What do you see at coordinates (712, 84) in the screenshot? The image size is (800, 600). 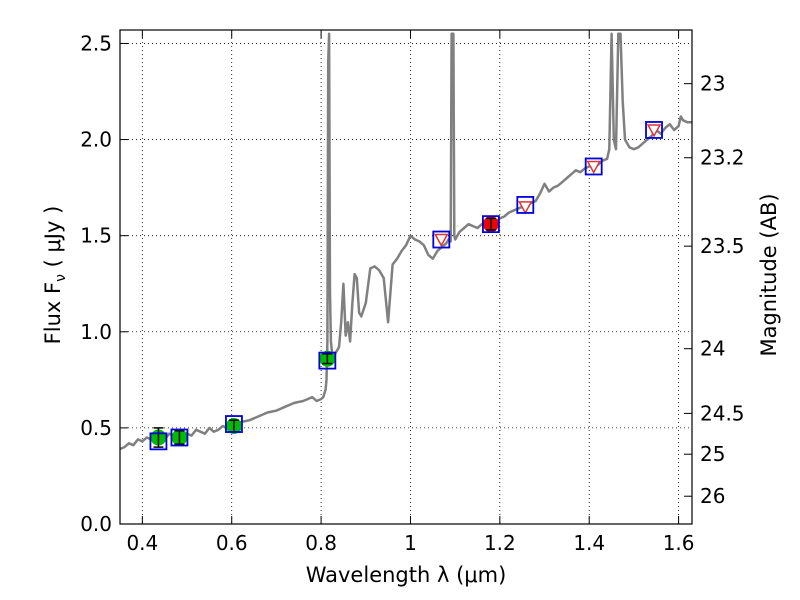 I see `y2-tick-label: 23` at bounding box center [712, 84].